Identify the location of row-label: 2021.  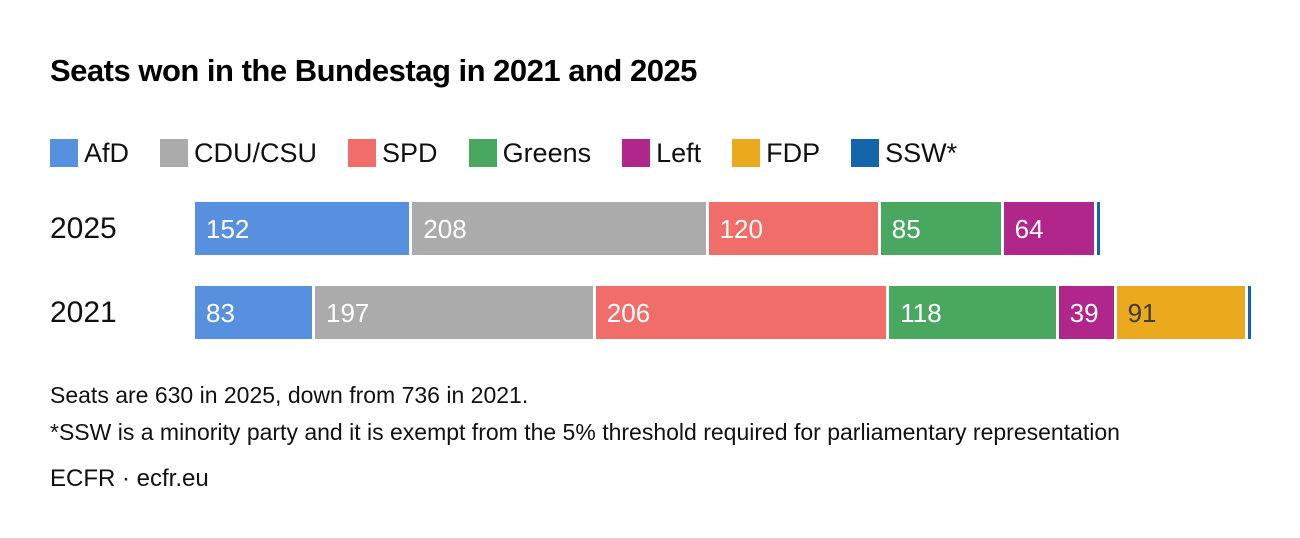
(83, 312).